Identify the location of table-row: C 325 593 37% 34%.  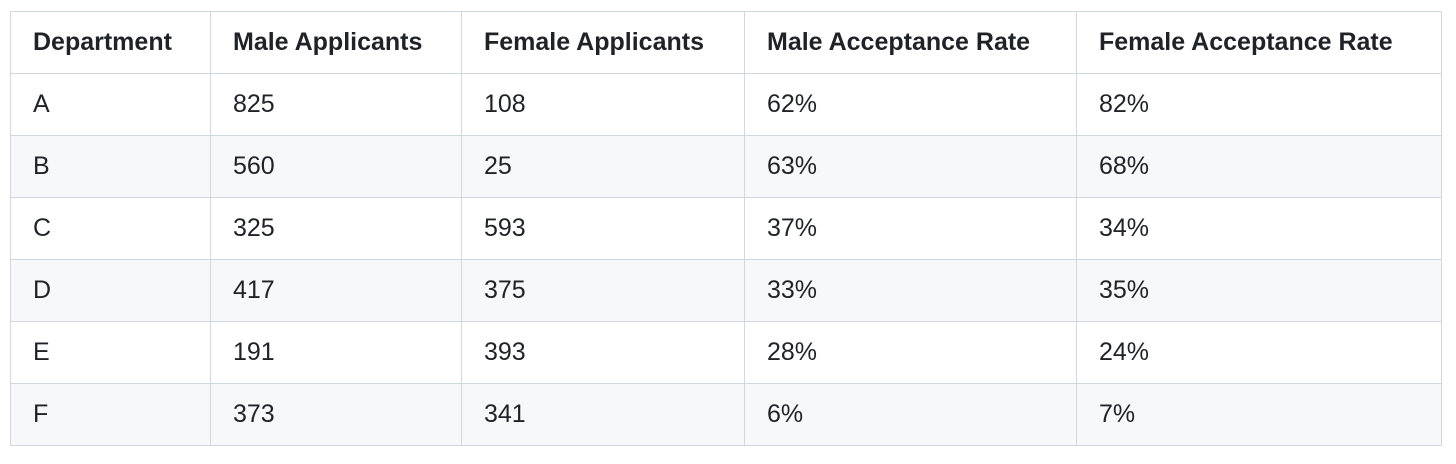
(726, 228).